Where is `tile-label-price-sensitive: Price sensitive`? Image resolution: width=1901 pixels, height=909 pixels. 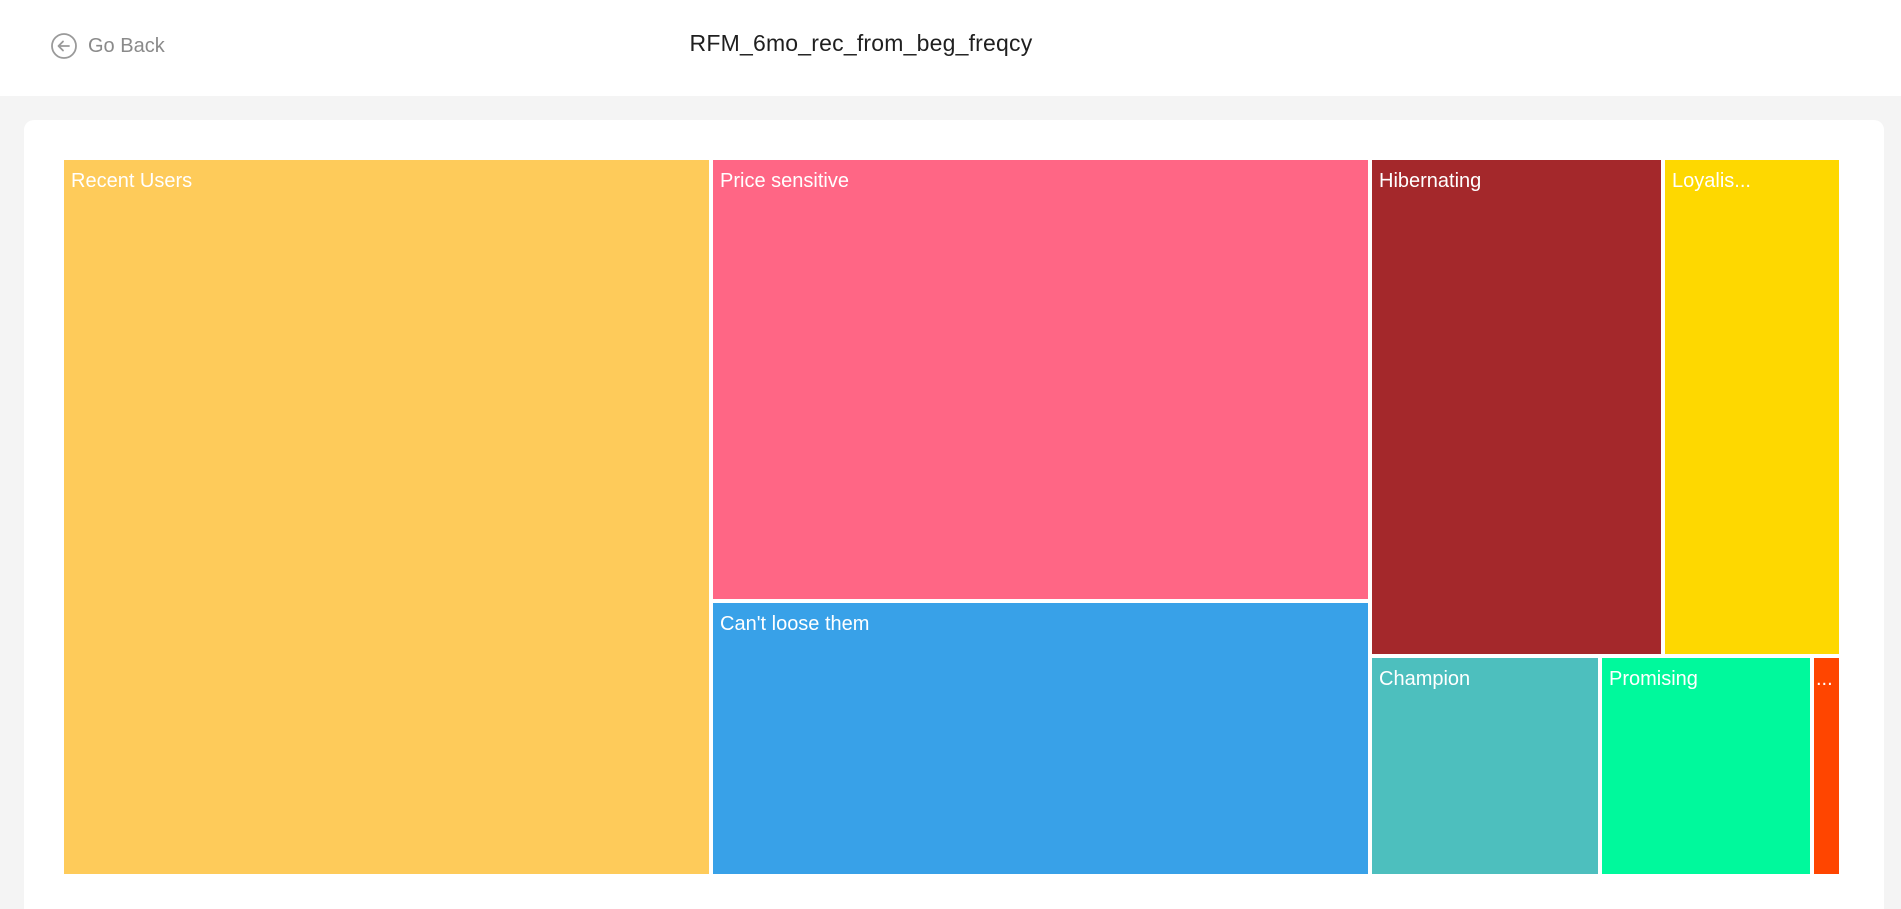 tile-label-price-sensitive: Price sensitive is located at coordinates (784, 181).